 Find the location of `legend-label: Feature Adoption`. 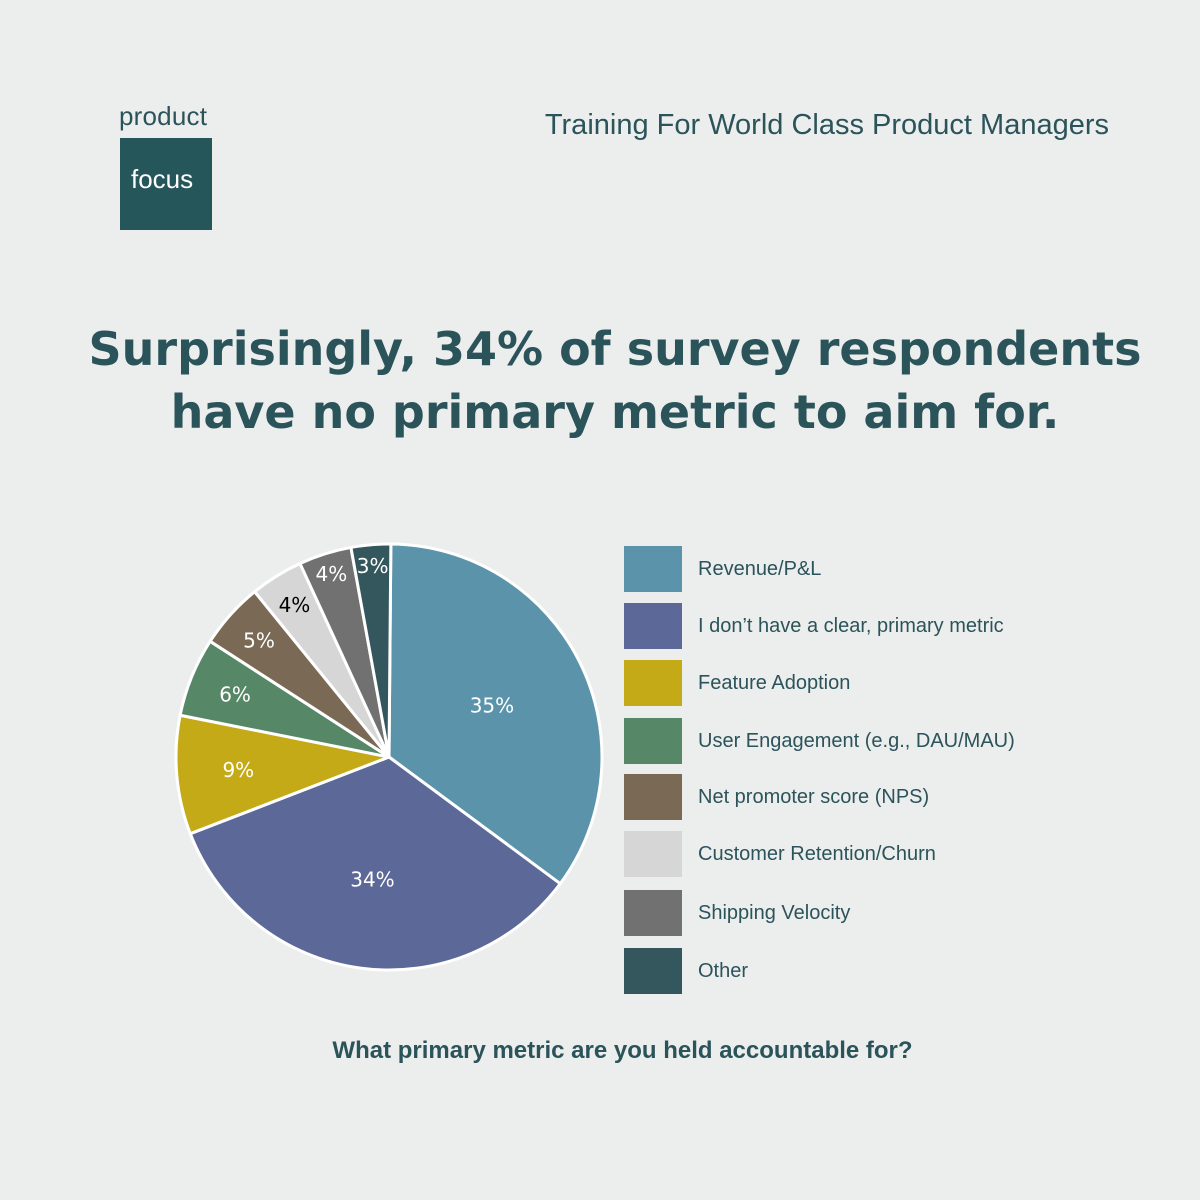

legend-label: Feature Adoption is located at coordinates (774, 683).